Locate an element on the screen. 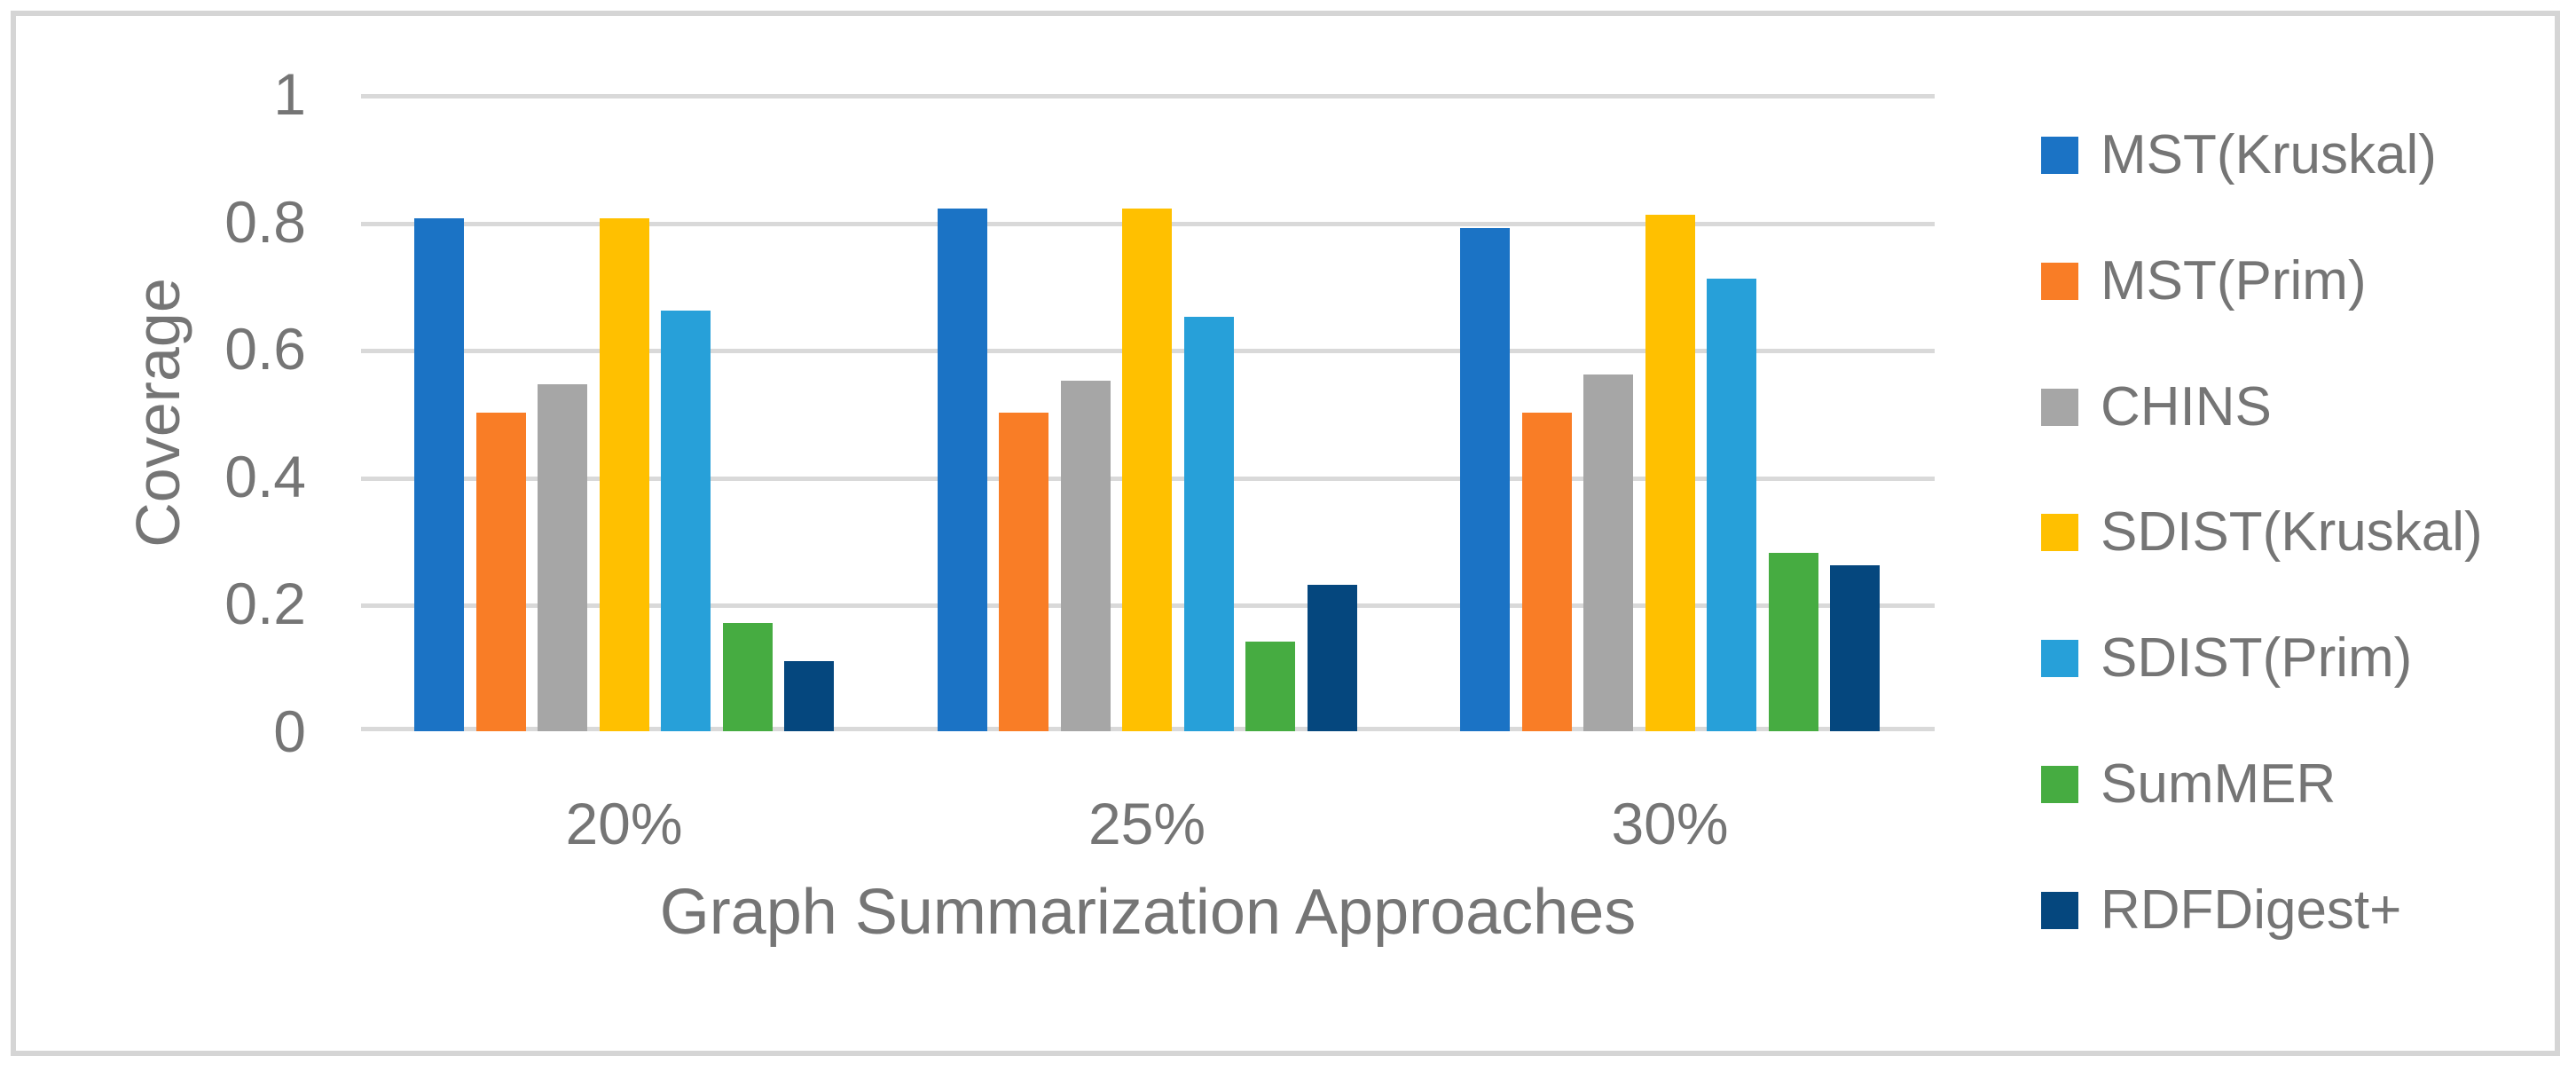 This screenshot has height=1072, width=2576. x-category-label: 30% is located at coordinates (1670, 823).